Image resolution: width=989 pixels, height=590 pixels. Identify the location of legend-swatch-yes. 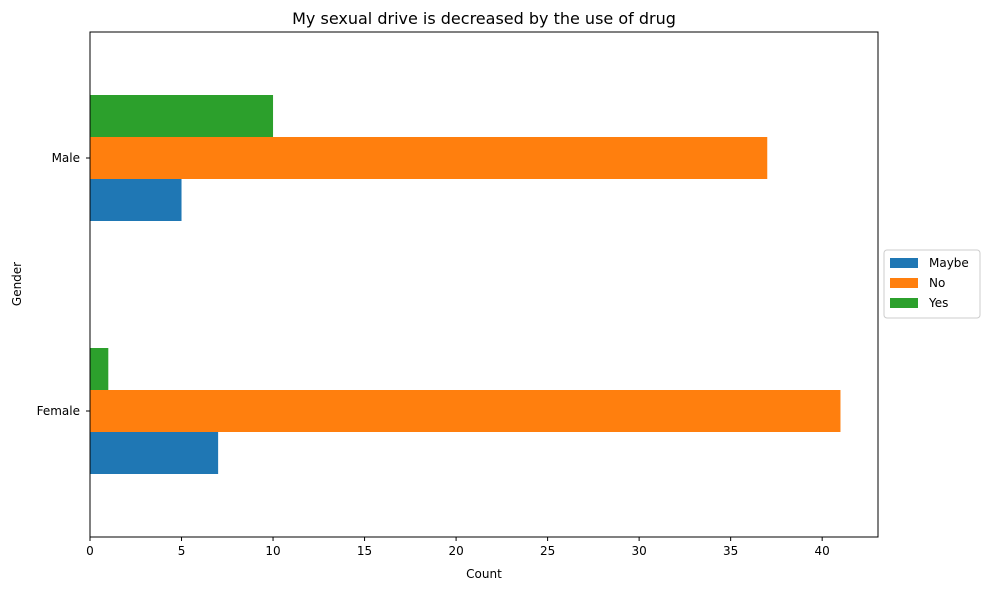
(904, 303).